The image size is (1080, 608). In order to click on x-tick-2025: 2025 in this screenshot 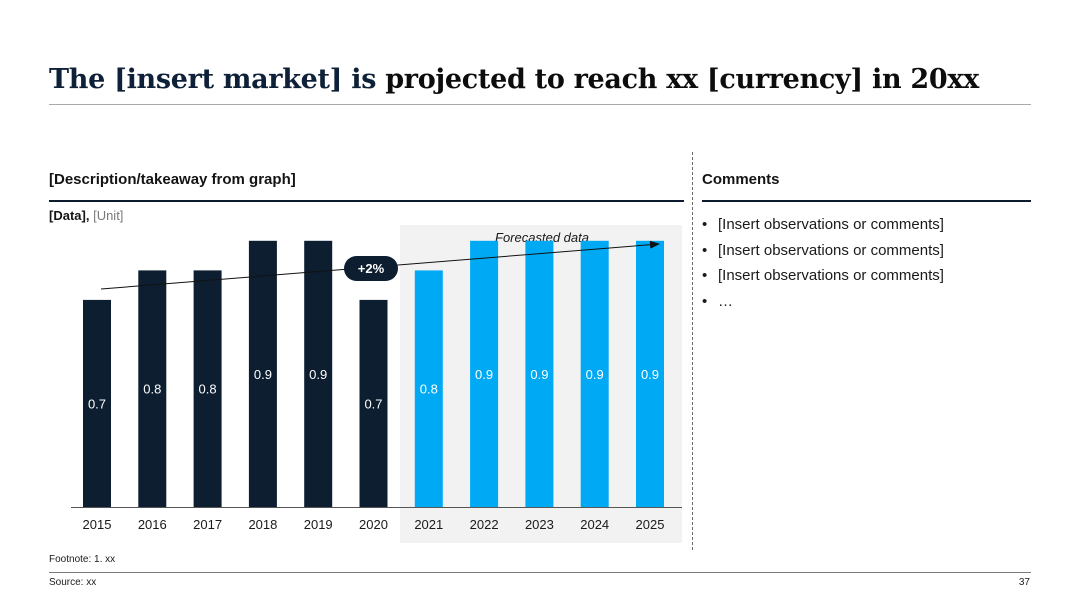, I will do `click(650, 524)`.